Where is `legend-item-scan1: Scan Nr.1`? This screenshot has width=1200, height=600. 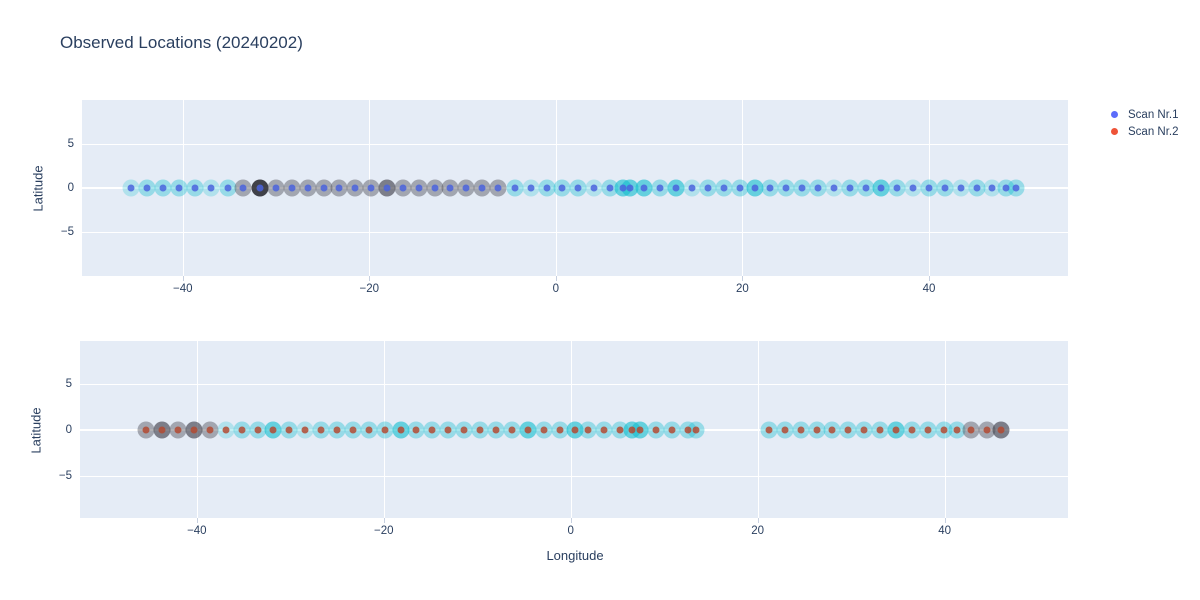
legend-item-scan1: Scan Nr.1 is located at coordinates (1141, 114).